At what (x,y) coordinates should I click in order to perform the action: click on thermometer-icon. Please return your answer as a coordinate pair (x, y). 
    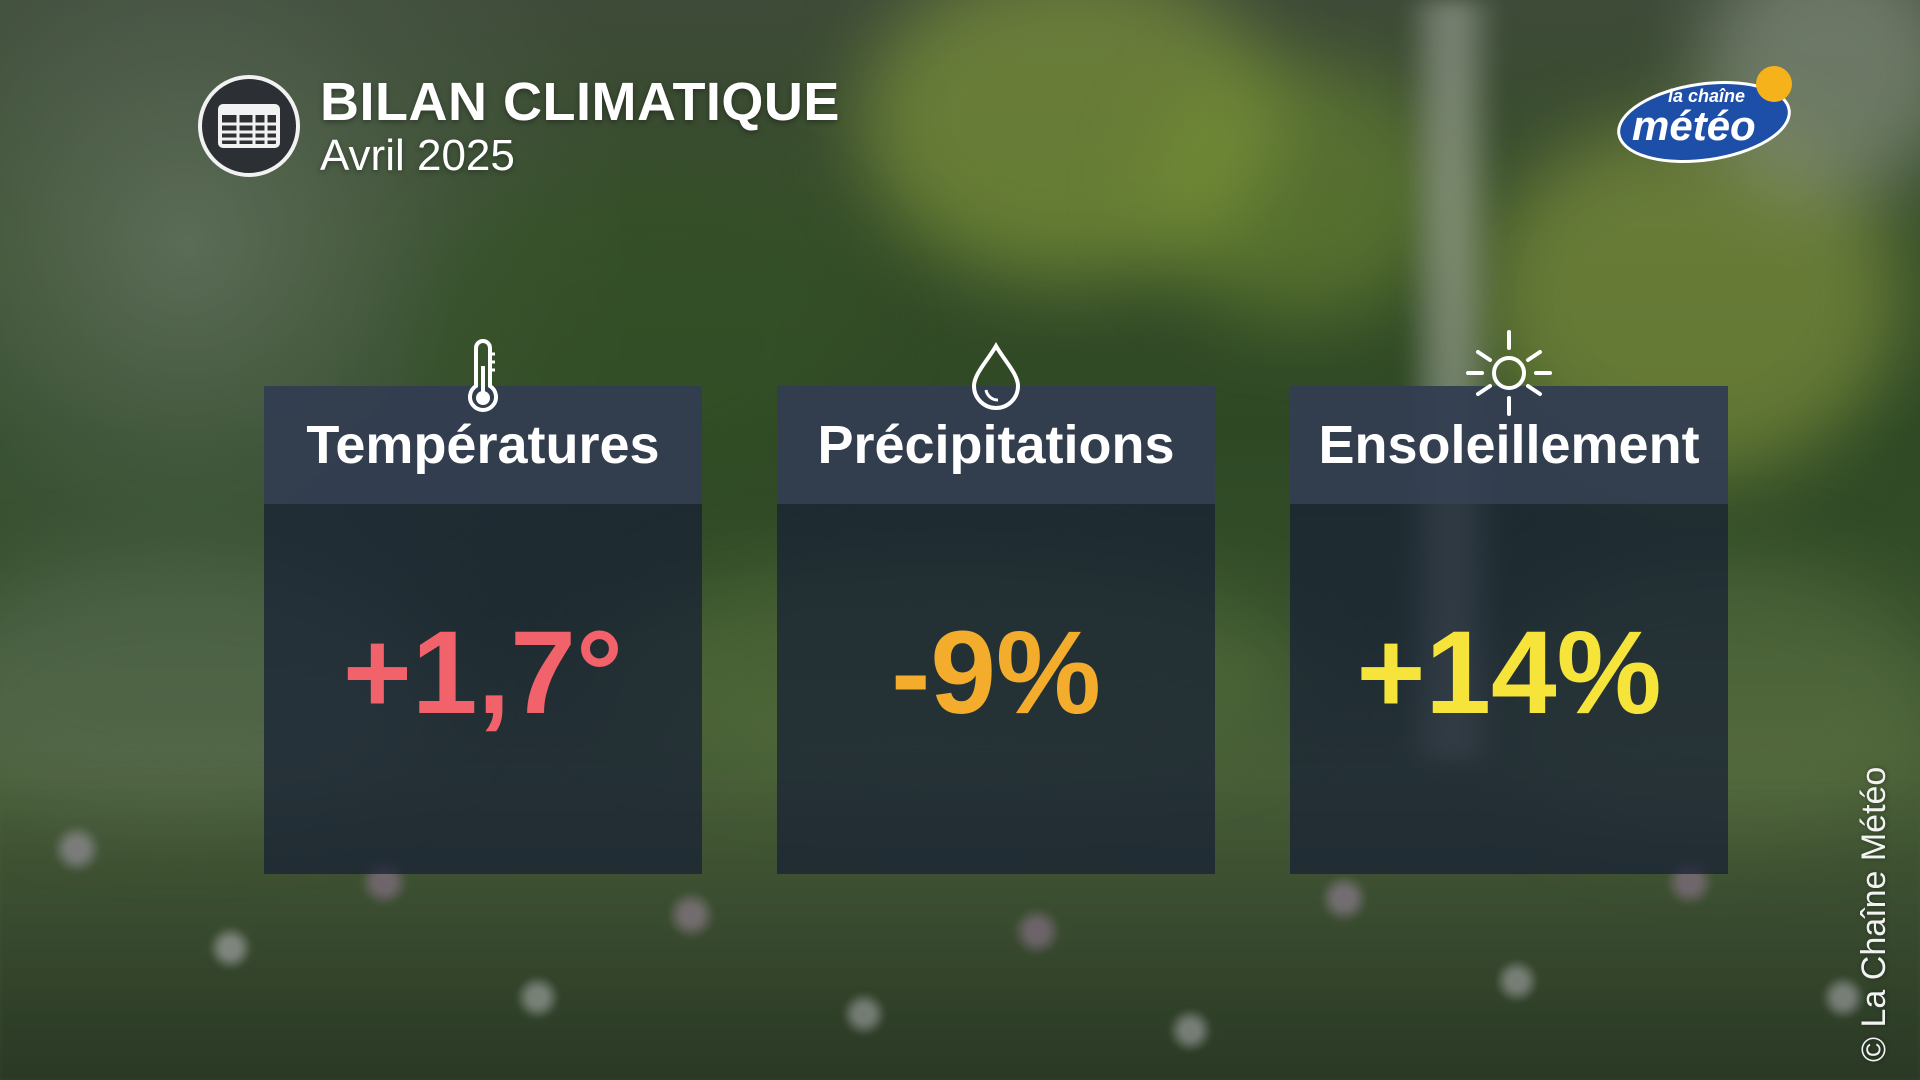
    Looking at the image, I should click on (483, 380).